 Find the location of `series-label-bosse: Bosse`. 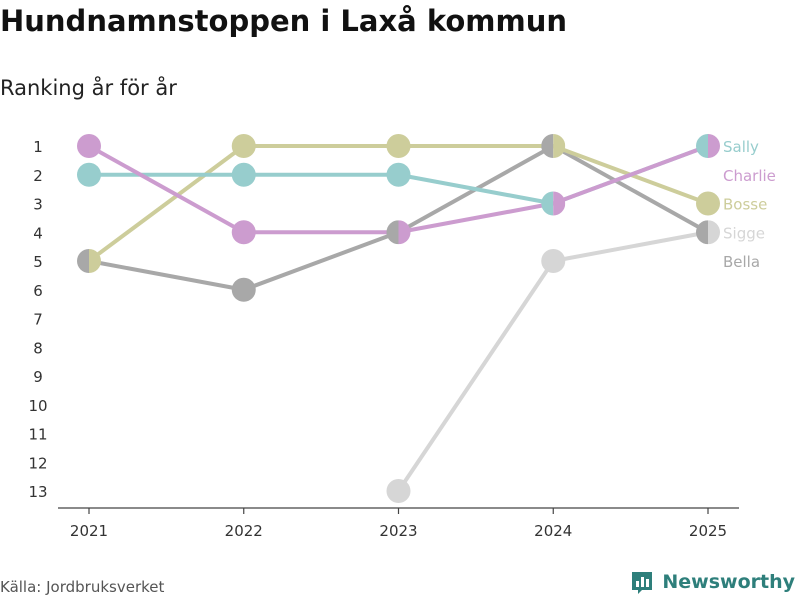

series-label-bosse: Bosse is located at coordinates (745, 205).